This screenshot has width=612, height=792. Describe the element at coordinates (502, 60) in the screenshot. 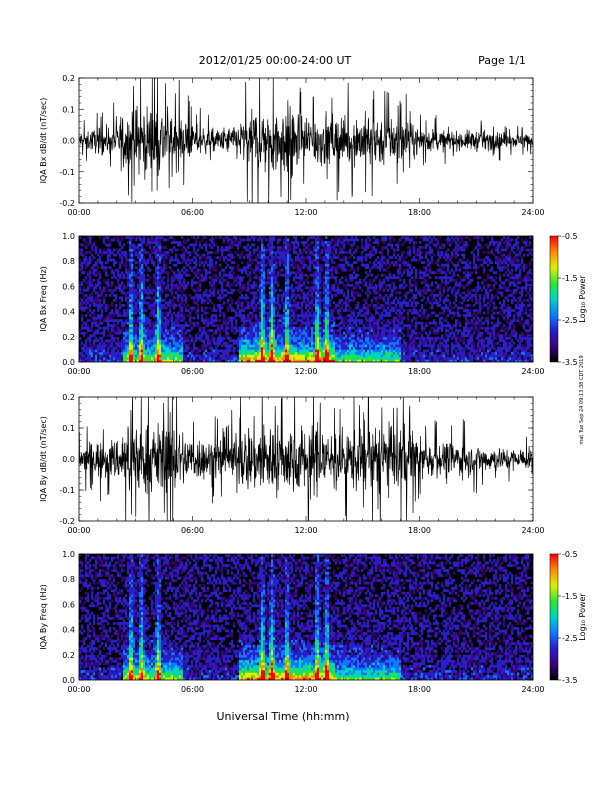

I see `page-number: Page 1/1` at that location.